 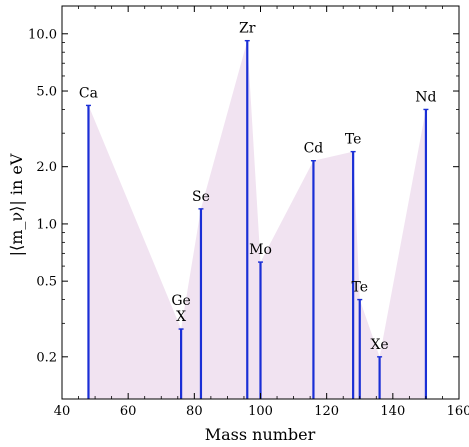 What do you see at coordinates (46, 92) in the screenshot?
I see `y-tick-label-4: 5.0` at bounding box center [46, 92].